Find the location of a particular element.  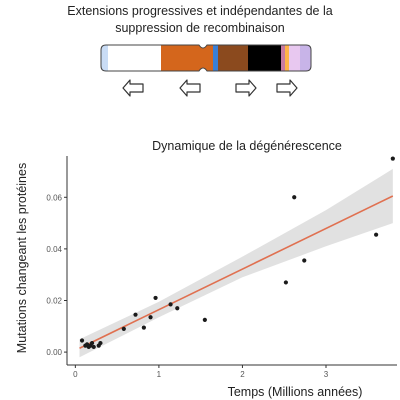

chromosome-diagram is located at coordinates (206, 58).